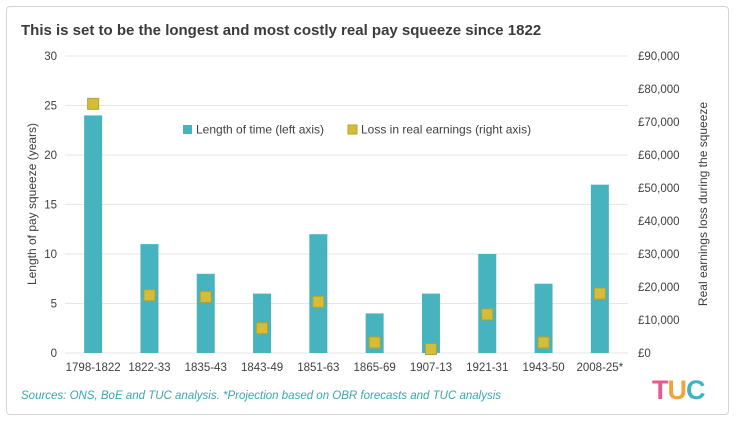 The image size is (737, 422). Describe the element at coordinates (149, 368) in the screenshot. I see `x-tick: 1822-33` at that location.